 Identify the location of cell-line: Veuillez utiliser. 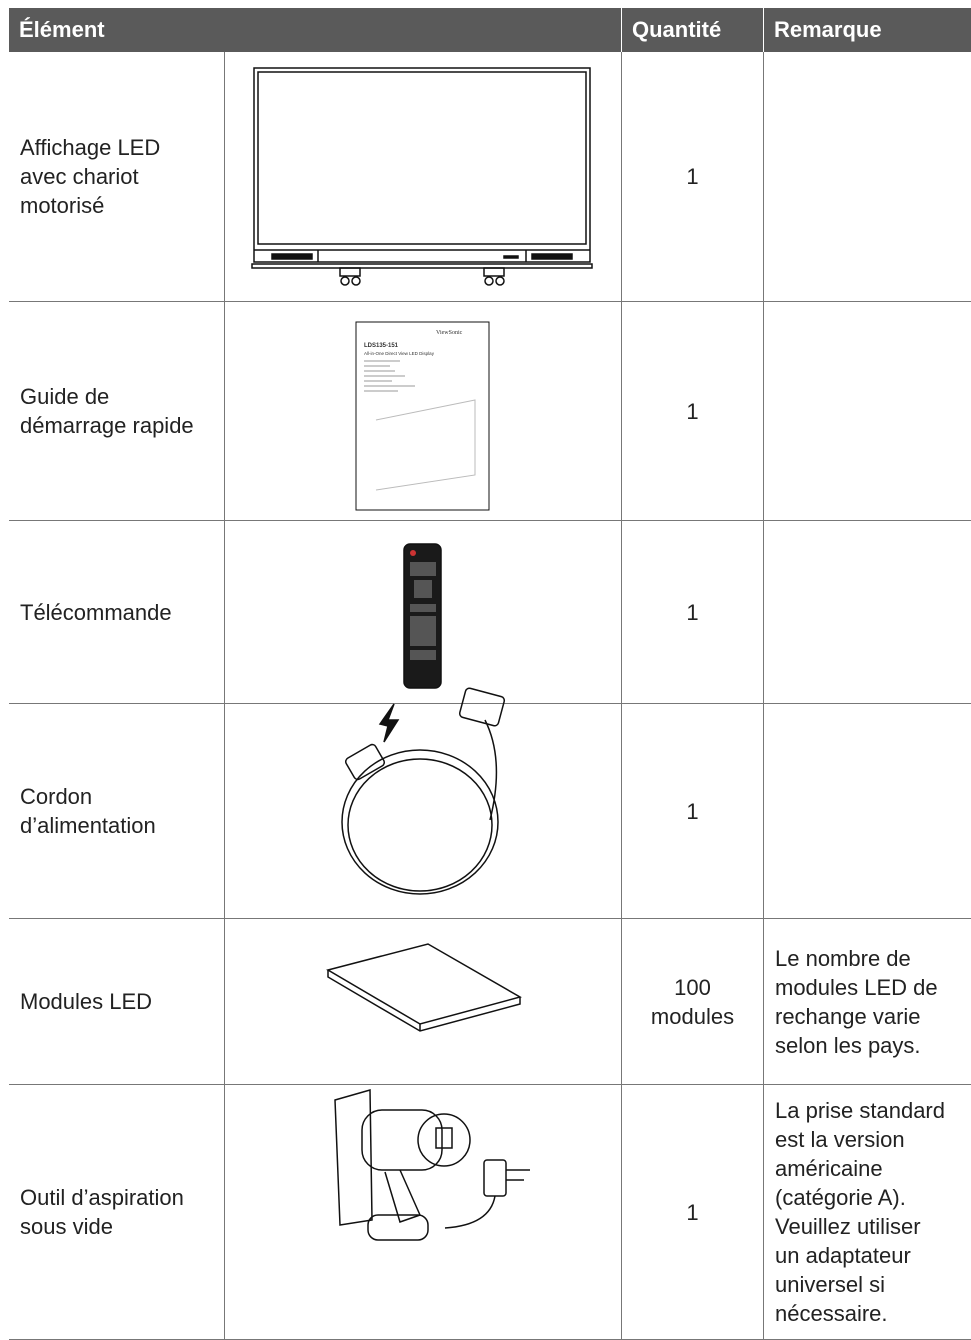
(848, 1226).